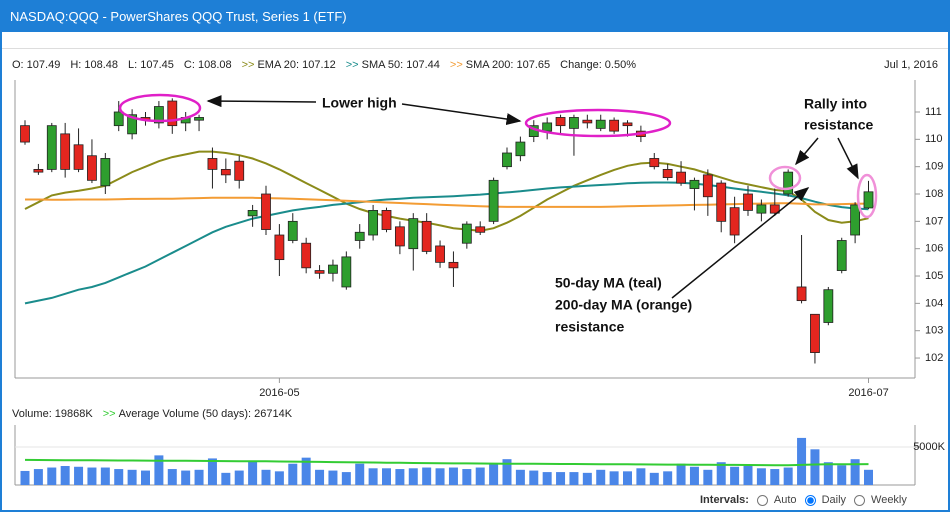 The image size is (950, 512). I want to click on interval-option: Weekly, so click(889, 500).